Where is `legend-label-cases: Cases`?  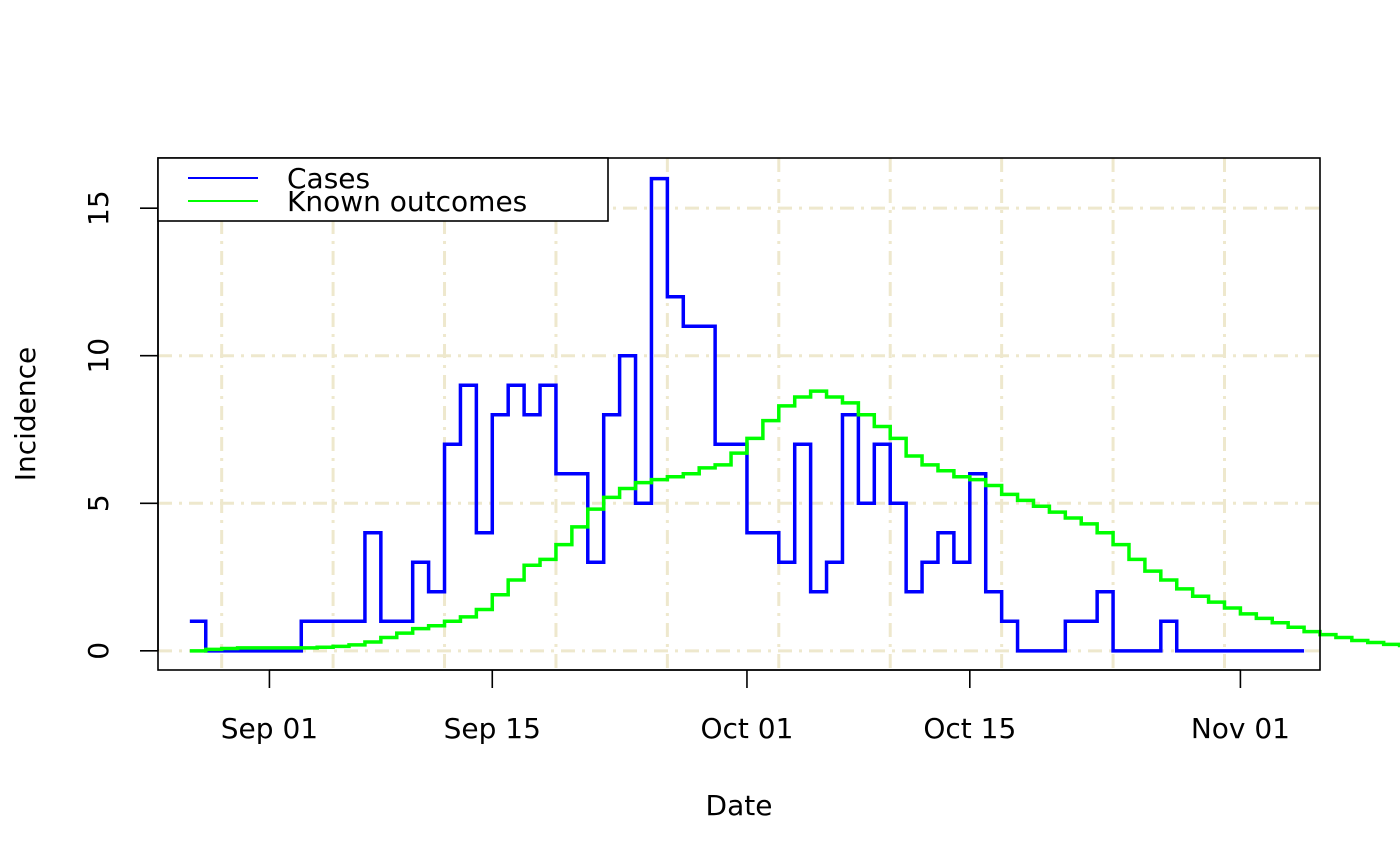 legend-label-cases: Cases is located at coordinates (328, 178).